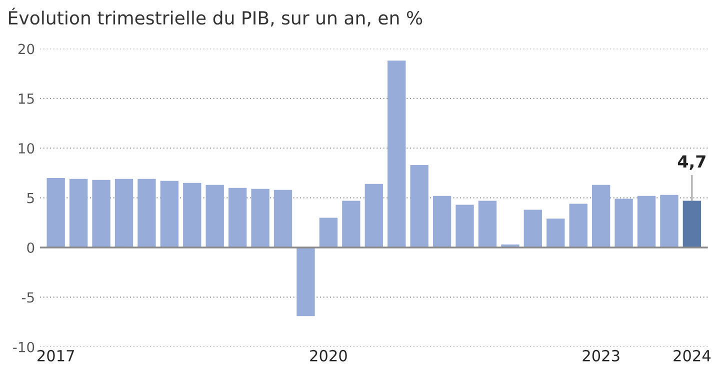 The height and width of the screenshot is (375, 726). What do you see at coordinates (28, 297) in the screenshot?
I see `y-tick-label: -5` at bounding box center [28, 297].